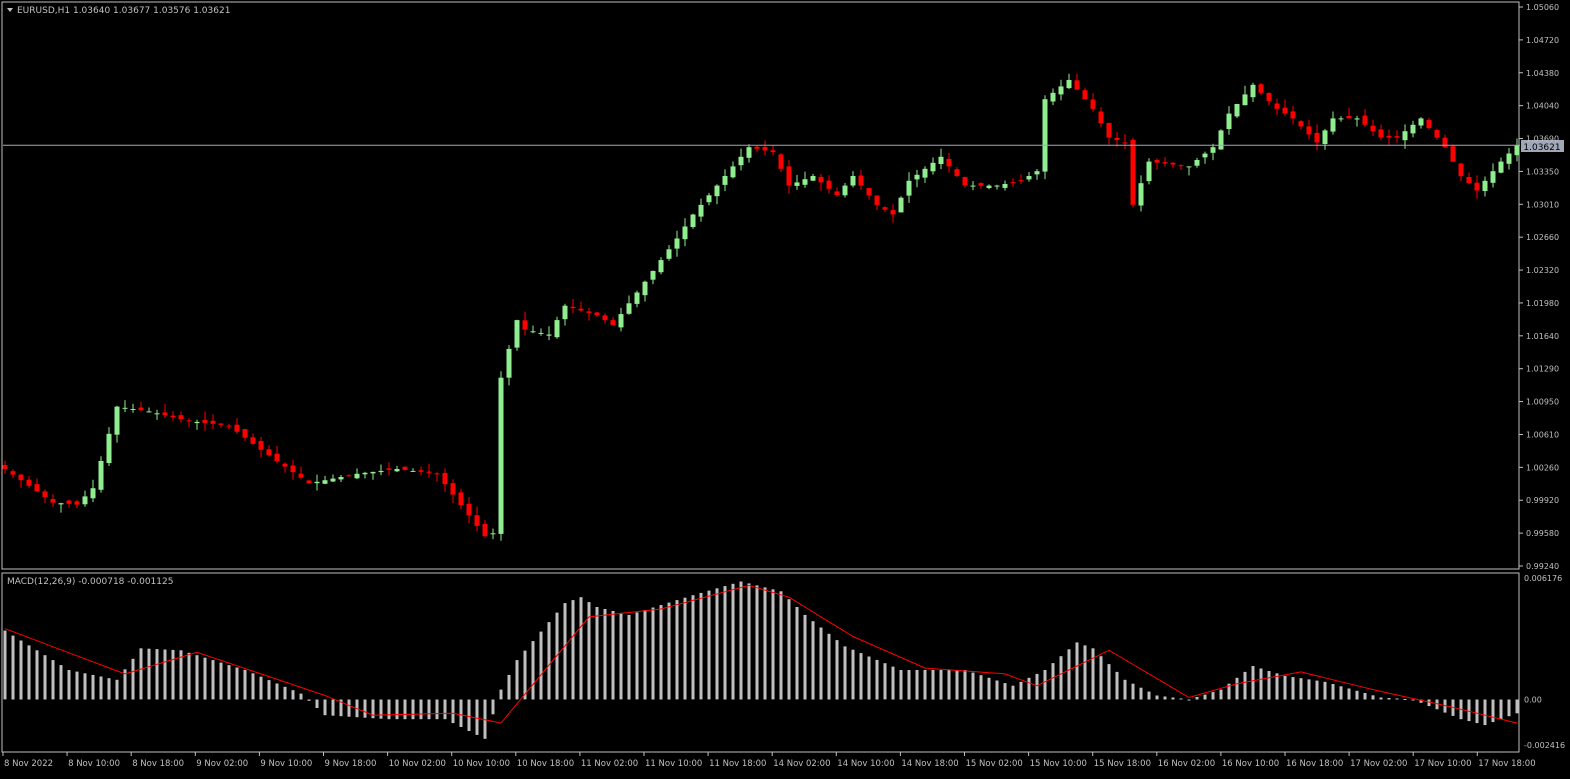 This screenshot has height=779, width=1570. I want to click on dropdown-triangle-icon, so click(10, 10).